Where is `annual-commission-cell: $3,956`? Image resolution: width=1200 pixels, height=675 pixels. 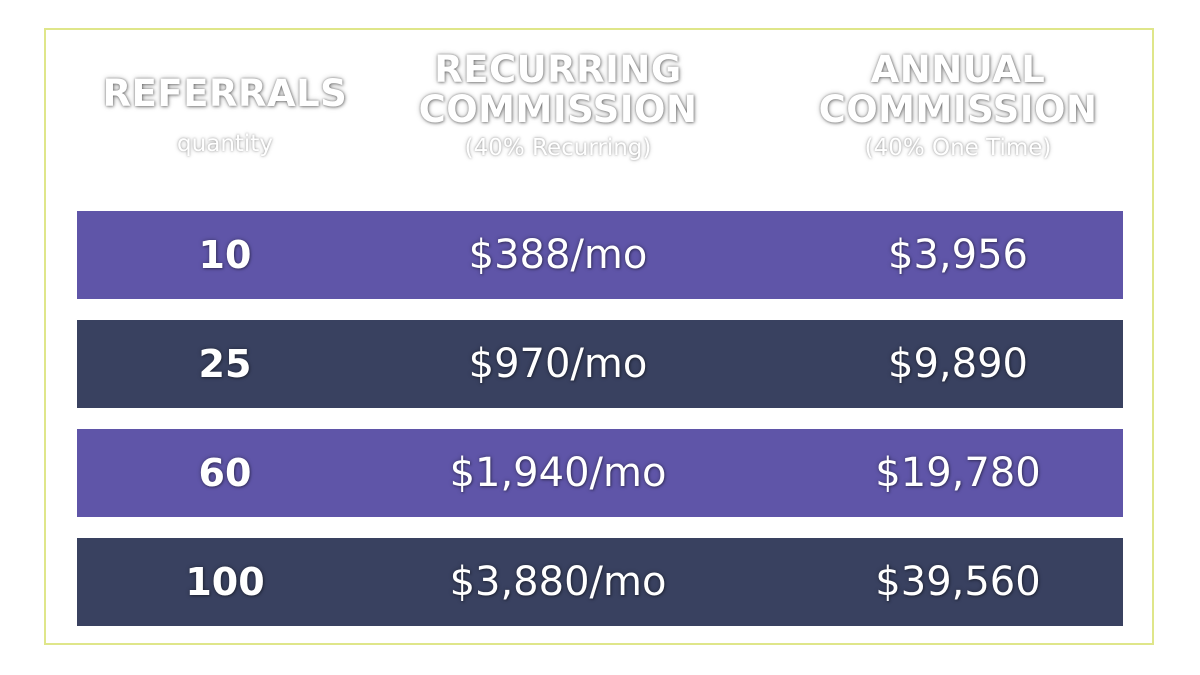 annual-commission-cell: $3,956 is located at coordinates (958, 255).